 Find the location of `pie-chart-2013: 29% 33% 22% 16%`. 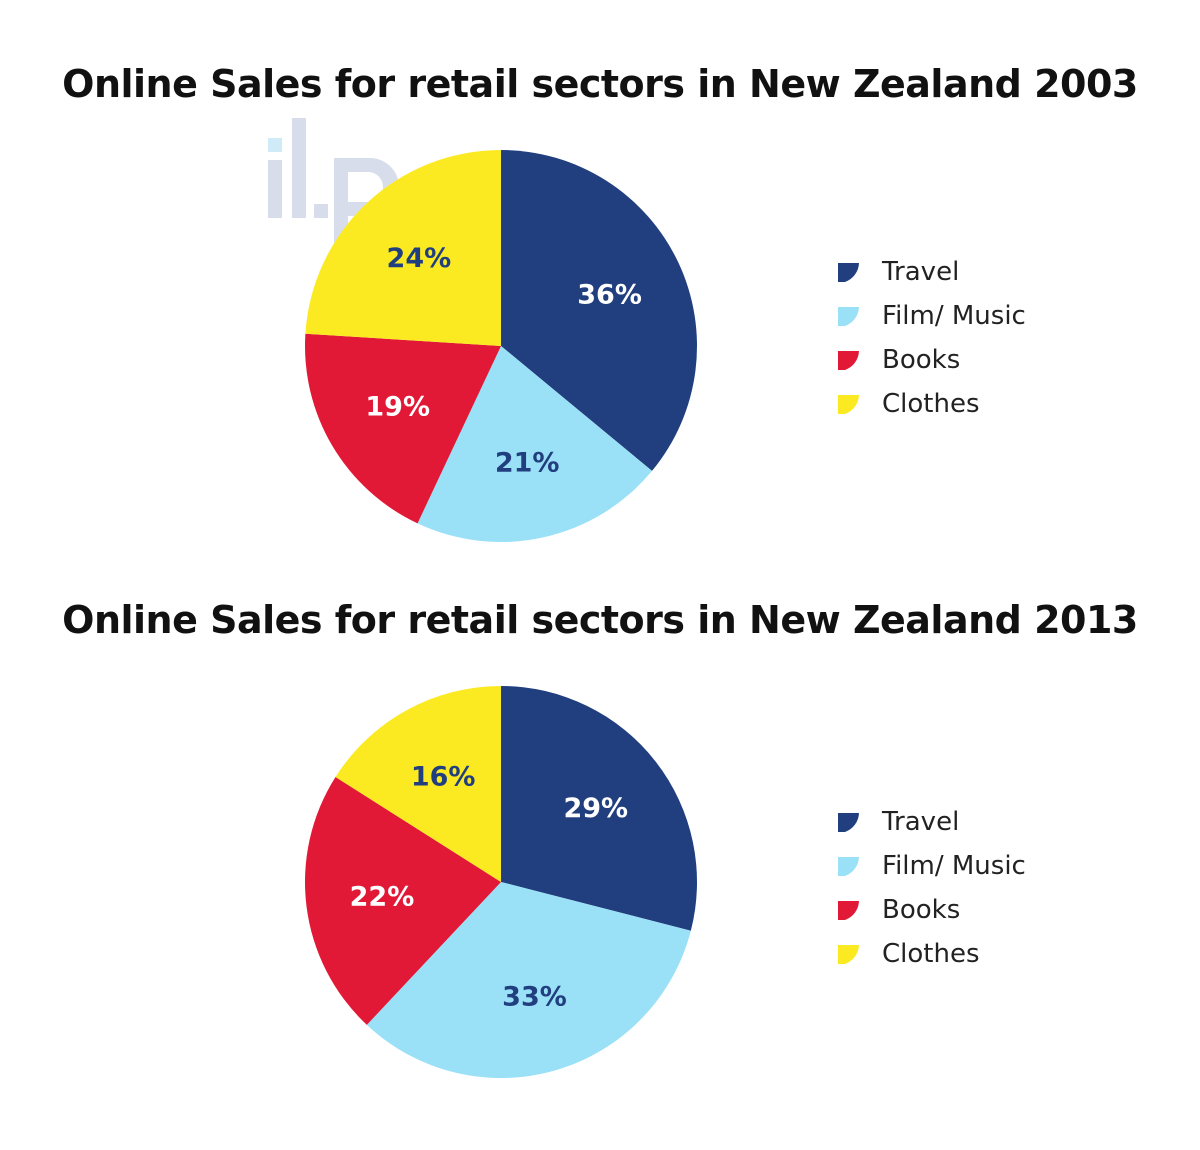

pie-chart-2013: 29% 33% 22% 16% is located at coordinates (500, 882).